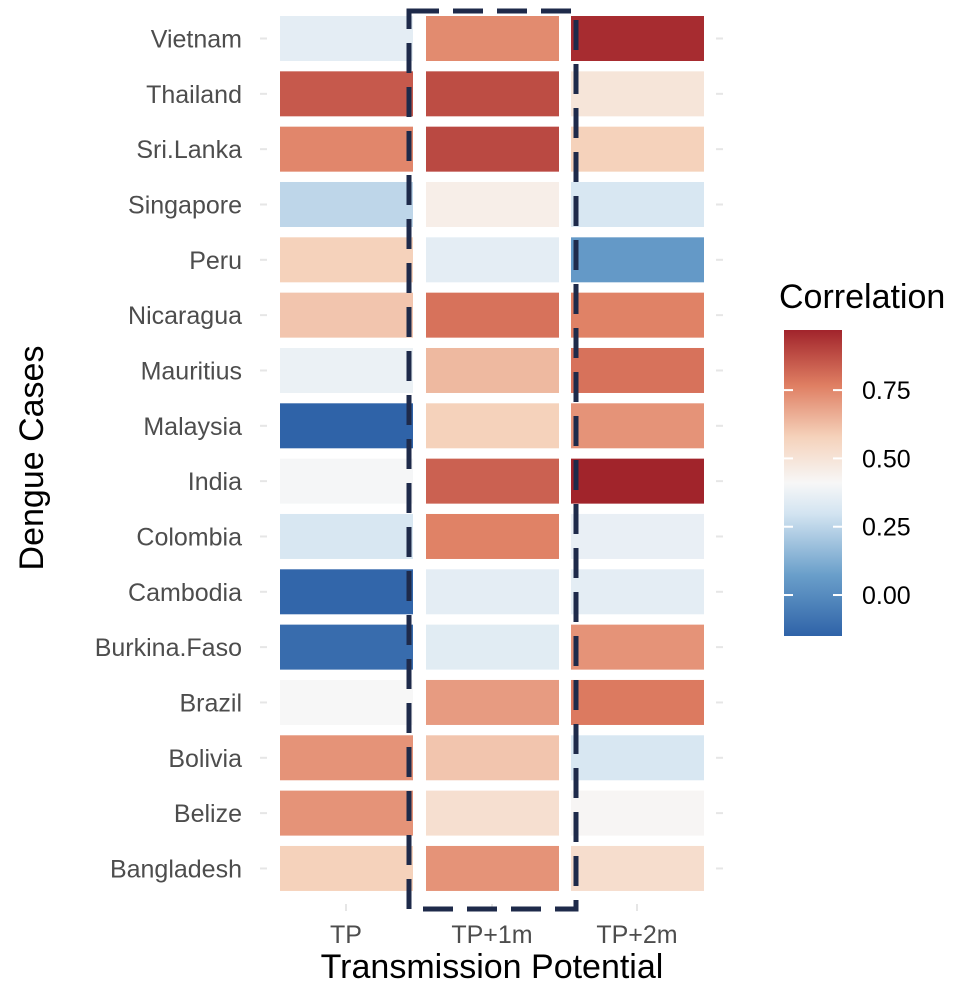 This screenshot has width=977, height=991. I want to click on y-tick-label: Malaysia, so click(192, 427).